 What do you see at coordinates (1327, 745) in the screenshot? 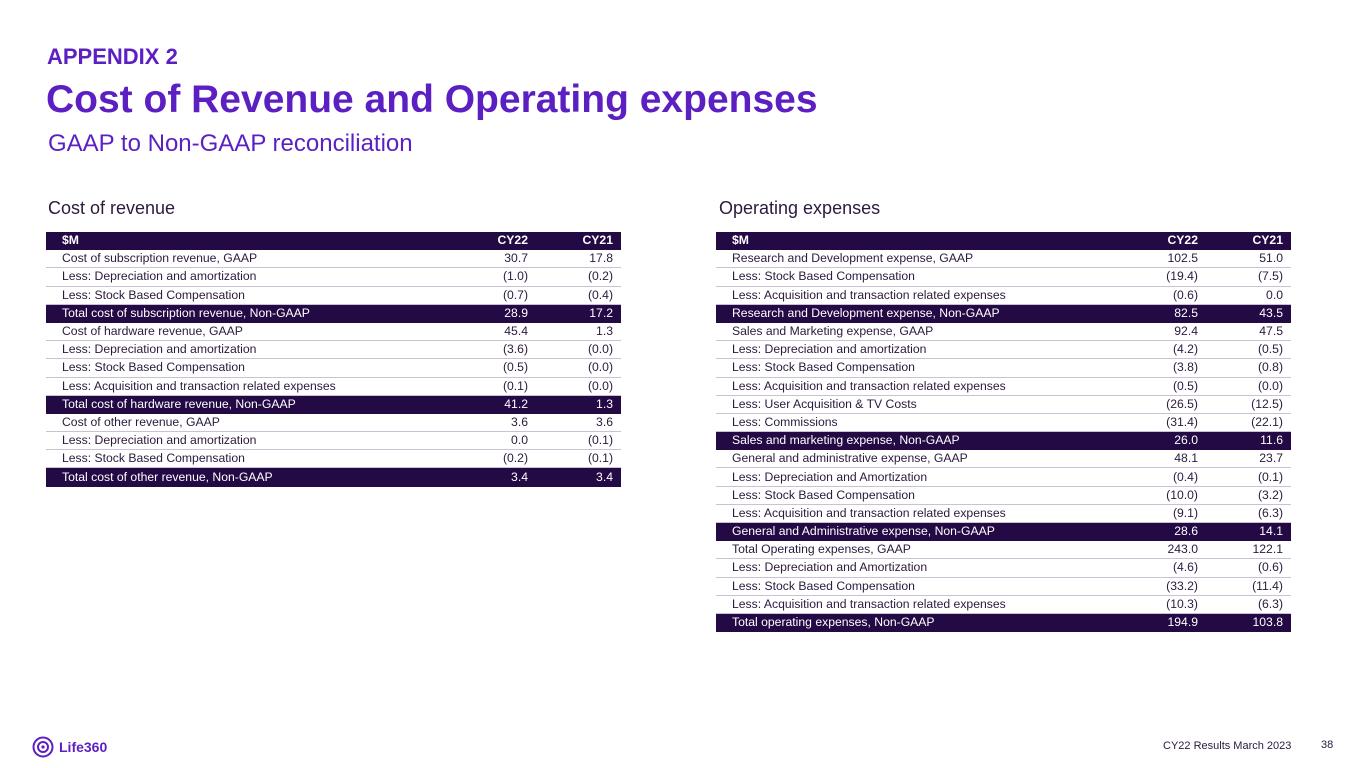
I see `page-number: 38` at bounding box center [1327, 745].